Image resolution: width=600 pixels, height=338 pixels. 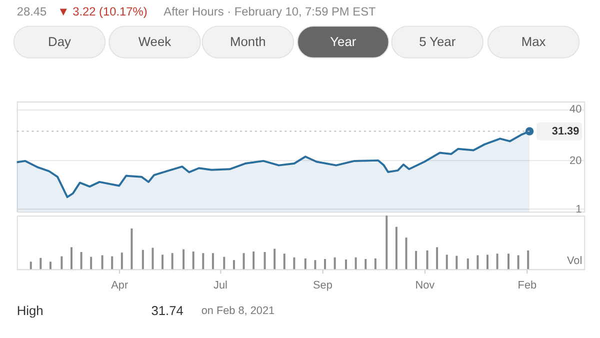 I want to click on text: After Hours · February 10, 7:59 PM EST, so click(x=270, y=11).